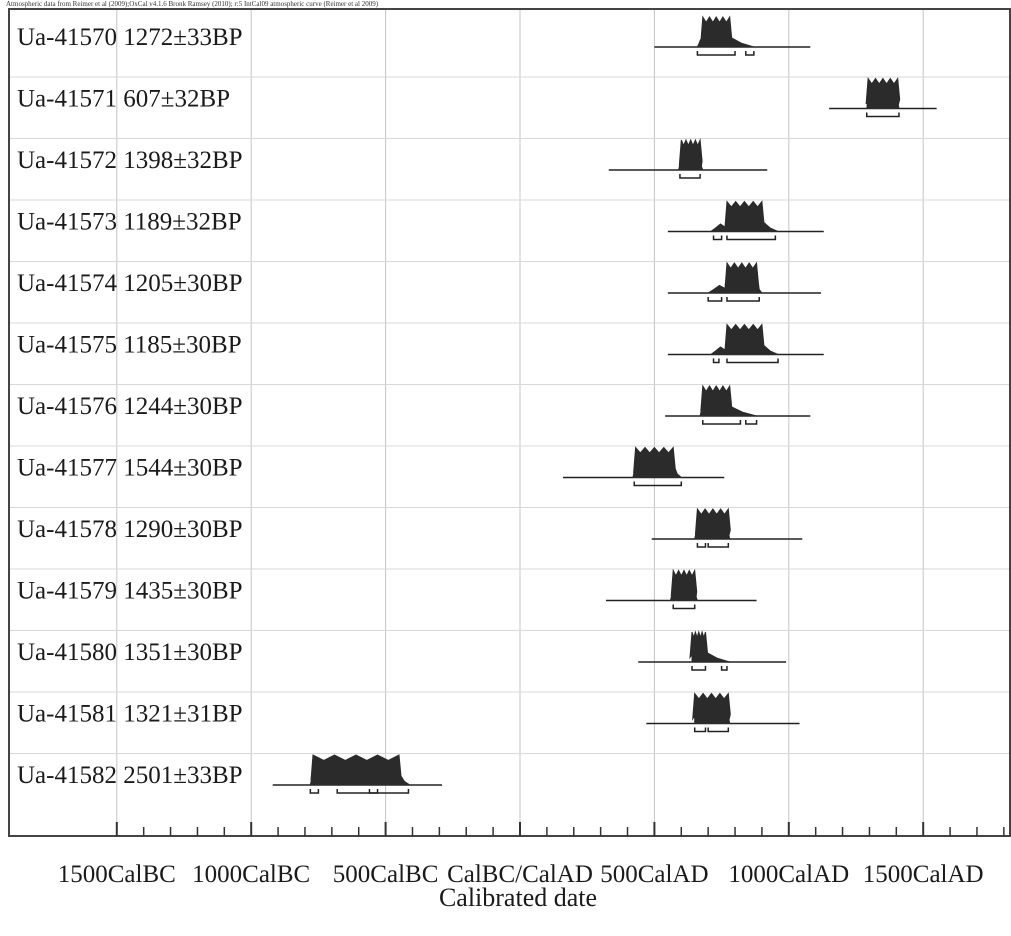 This screenshot has height=936, width=1011. Describe the element at coordinates (129, 345) in the screenshot. I see `sample-label: Ua-41575 1185±30BP` at that location.